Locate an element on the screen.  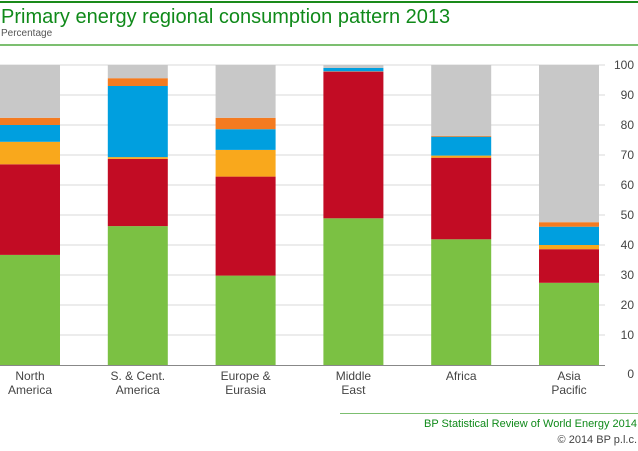
header-rule is located at coordinates (319, 45).